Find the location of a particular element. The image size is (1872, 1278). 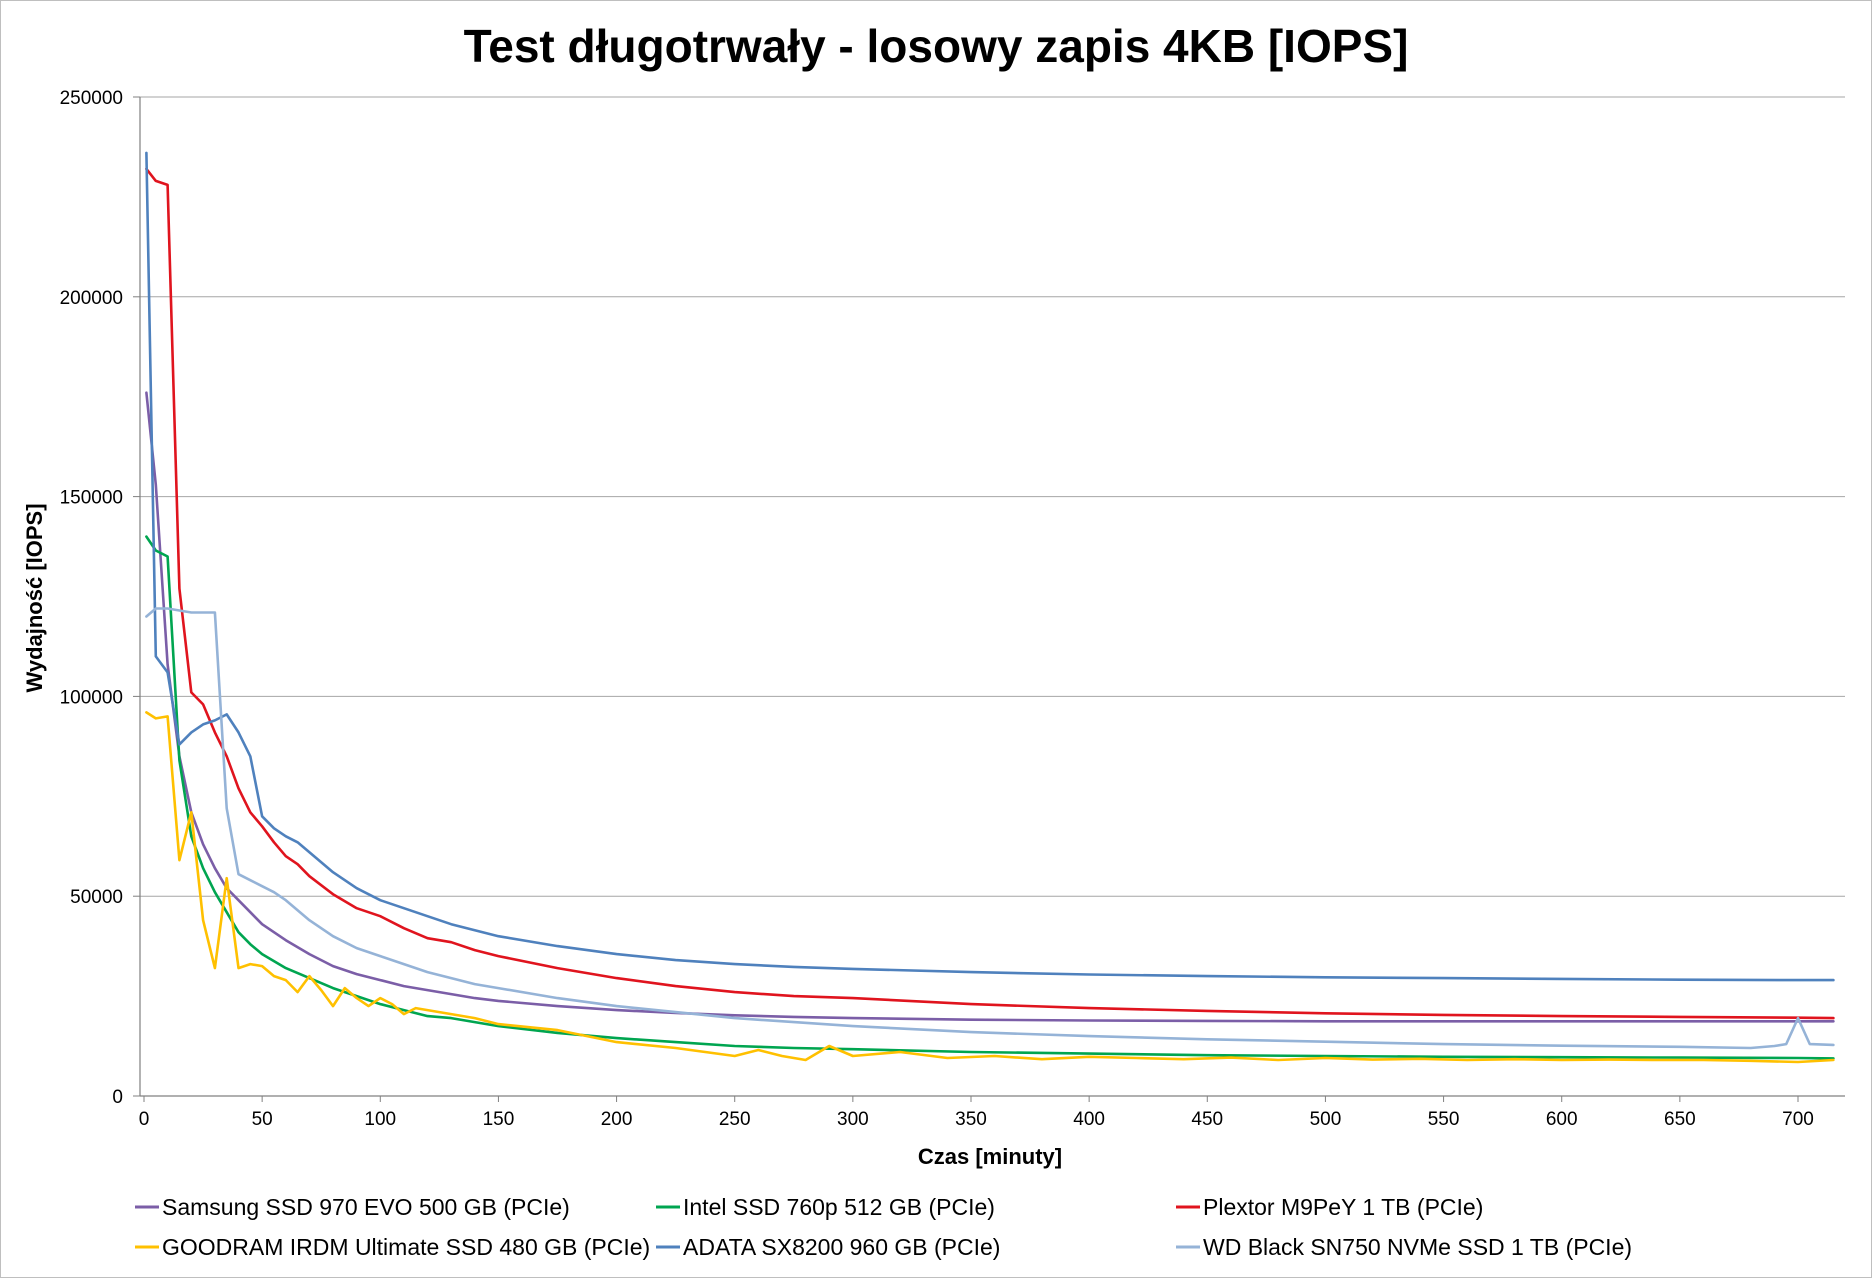

legend-item: Intel SSD 760p 512 GB (PCIe) is located at coordinates (825, 1207).